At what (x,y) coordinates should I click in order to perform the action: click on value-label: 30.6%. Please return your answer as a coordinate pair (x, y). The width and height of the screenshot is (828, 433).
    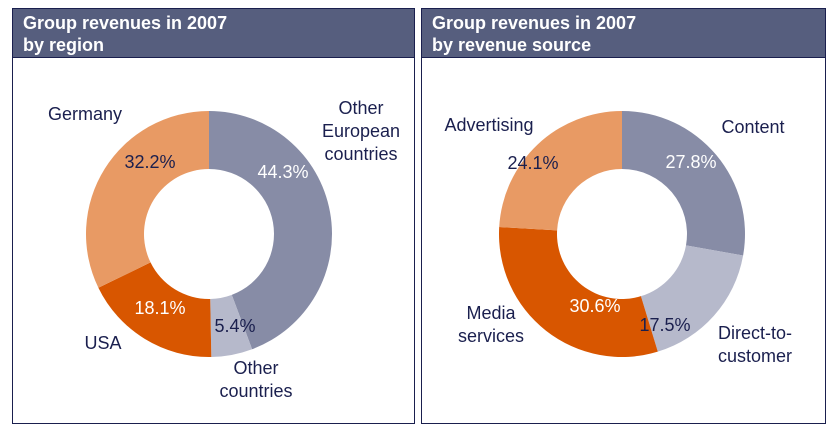
    Looking at the image, I should click on (594, 306).